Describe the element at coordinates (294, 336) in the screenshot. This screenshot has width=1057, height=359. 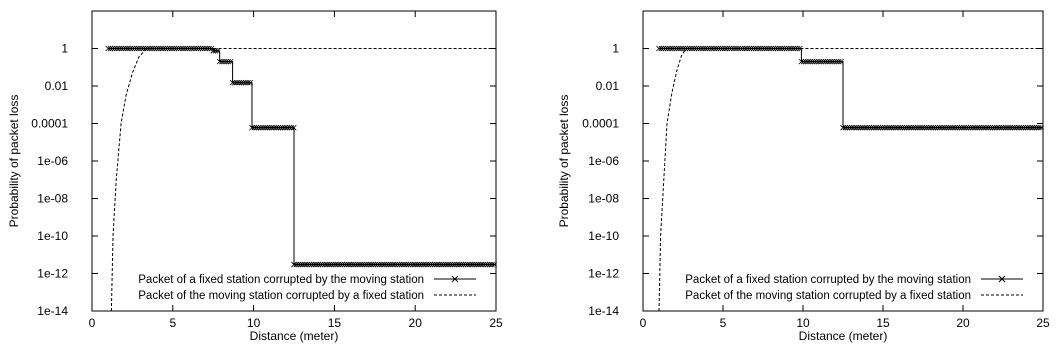
I see `x-axis-label: Distance (meter)` at that location.